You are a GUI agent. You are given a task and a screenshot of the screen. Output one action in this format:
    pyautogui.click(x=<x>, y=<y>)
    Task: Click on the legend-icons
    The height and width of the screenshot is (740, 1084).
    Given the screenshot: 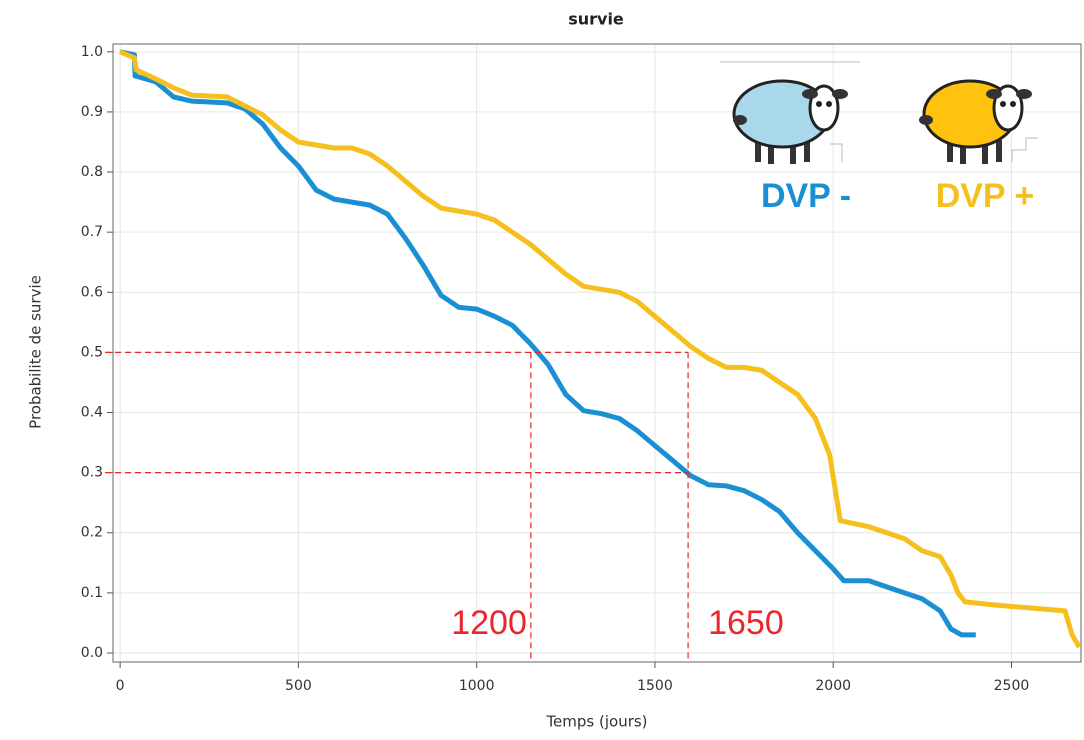 What is the action you would take?
    pyautogui.click(x=879, y=112)
    